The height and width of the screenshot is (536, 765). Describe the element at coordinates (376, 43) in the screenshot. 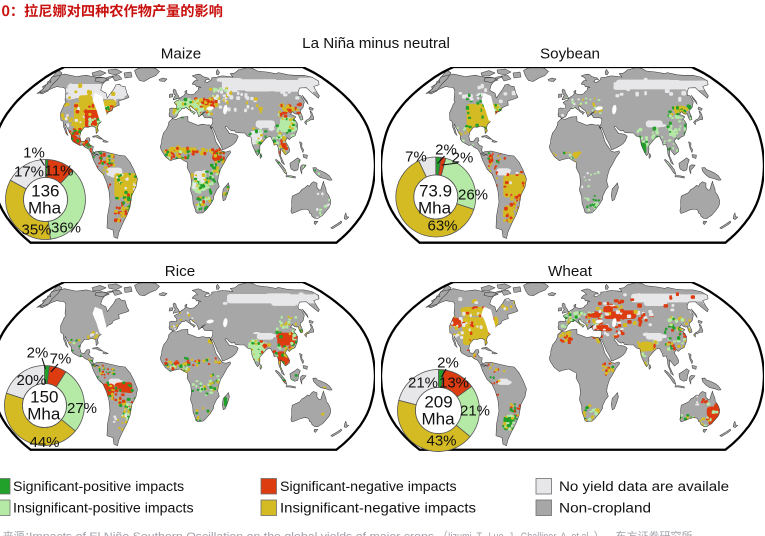

I see `svg-text: La Niña minus neutral` at that location.